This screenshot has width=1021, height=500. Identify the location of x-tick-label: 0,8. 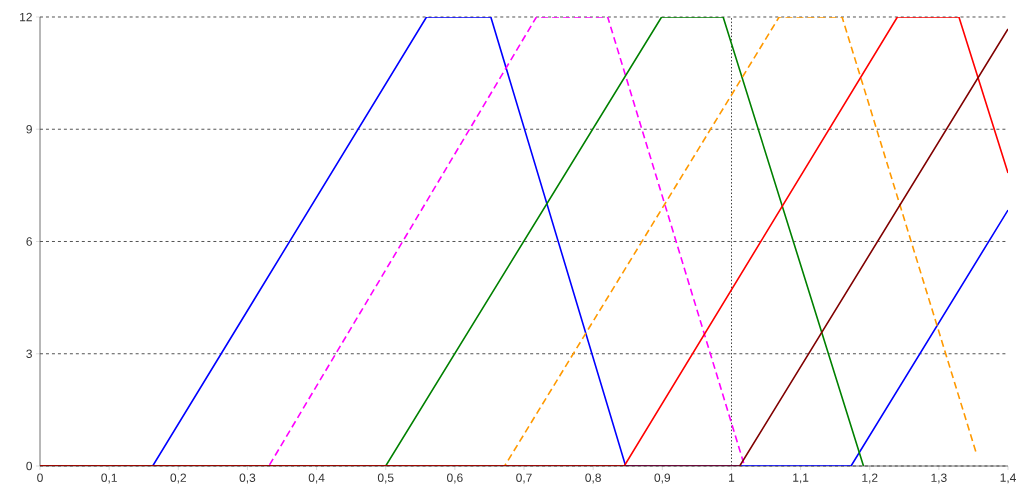
(593, 478).